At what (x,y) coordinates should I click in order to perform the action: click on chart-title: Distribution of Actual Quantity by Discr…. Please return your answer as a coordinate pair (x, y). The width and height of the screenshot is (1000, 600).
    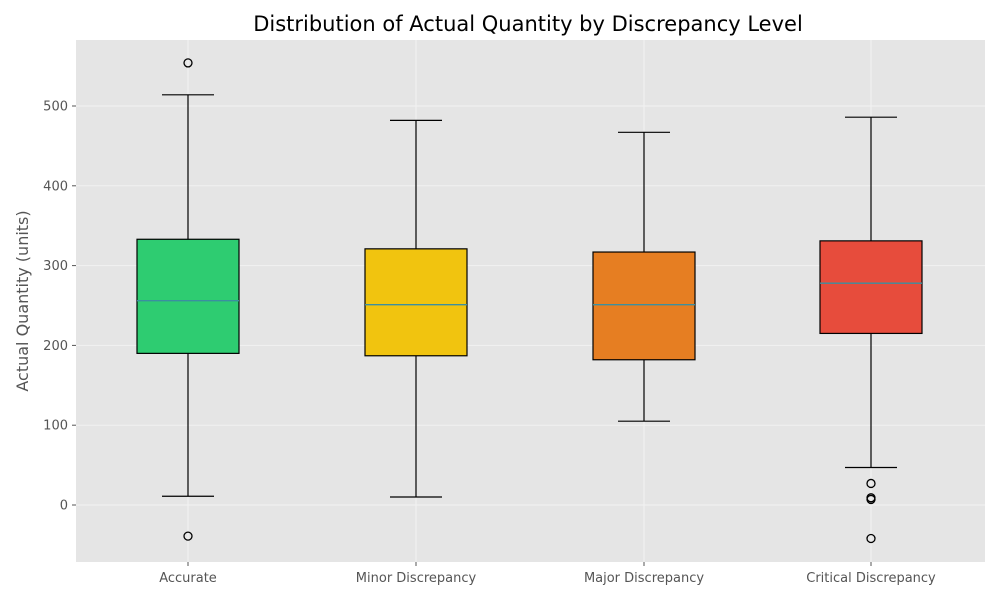
    Looking at the image, I should click on (528, 24).